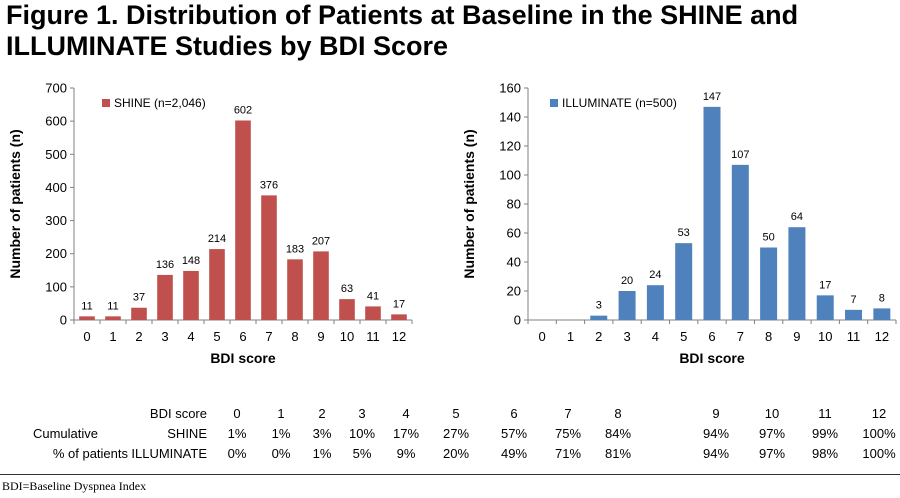 This screenshot has height=498, width=900. Describe the element at coordinates (165, 265) in the screenshot. I see `shine-data-label: 136` at that location.